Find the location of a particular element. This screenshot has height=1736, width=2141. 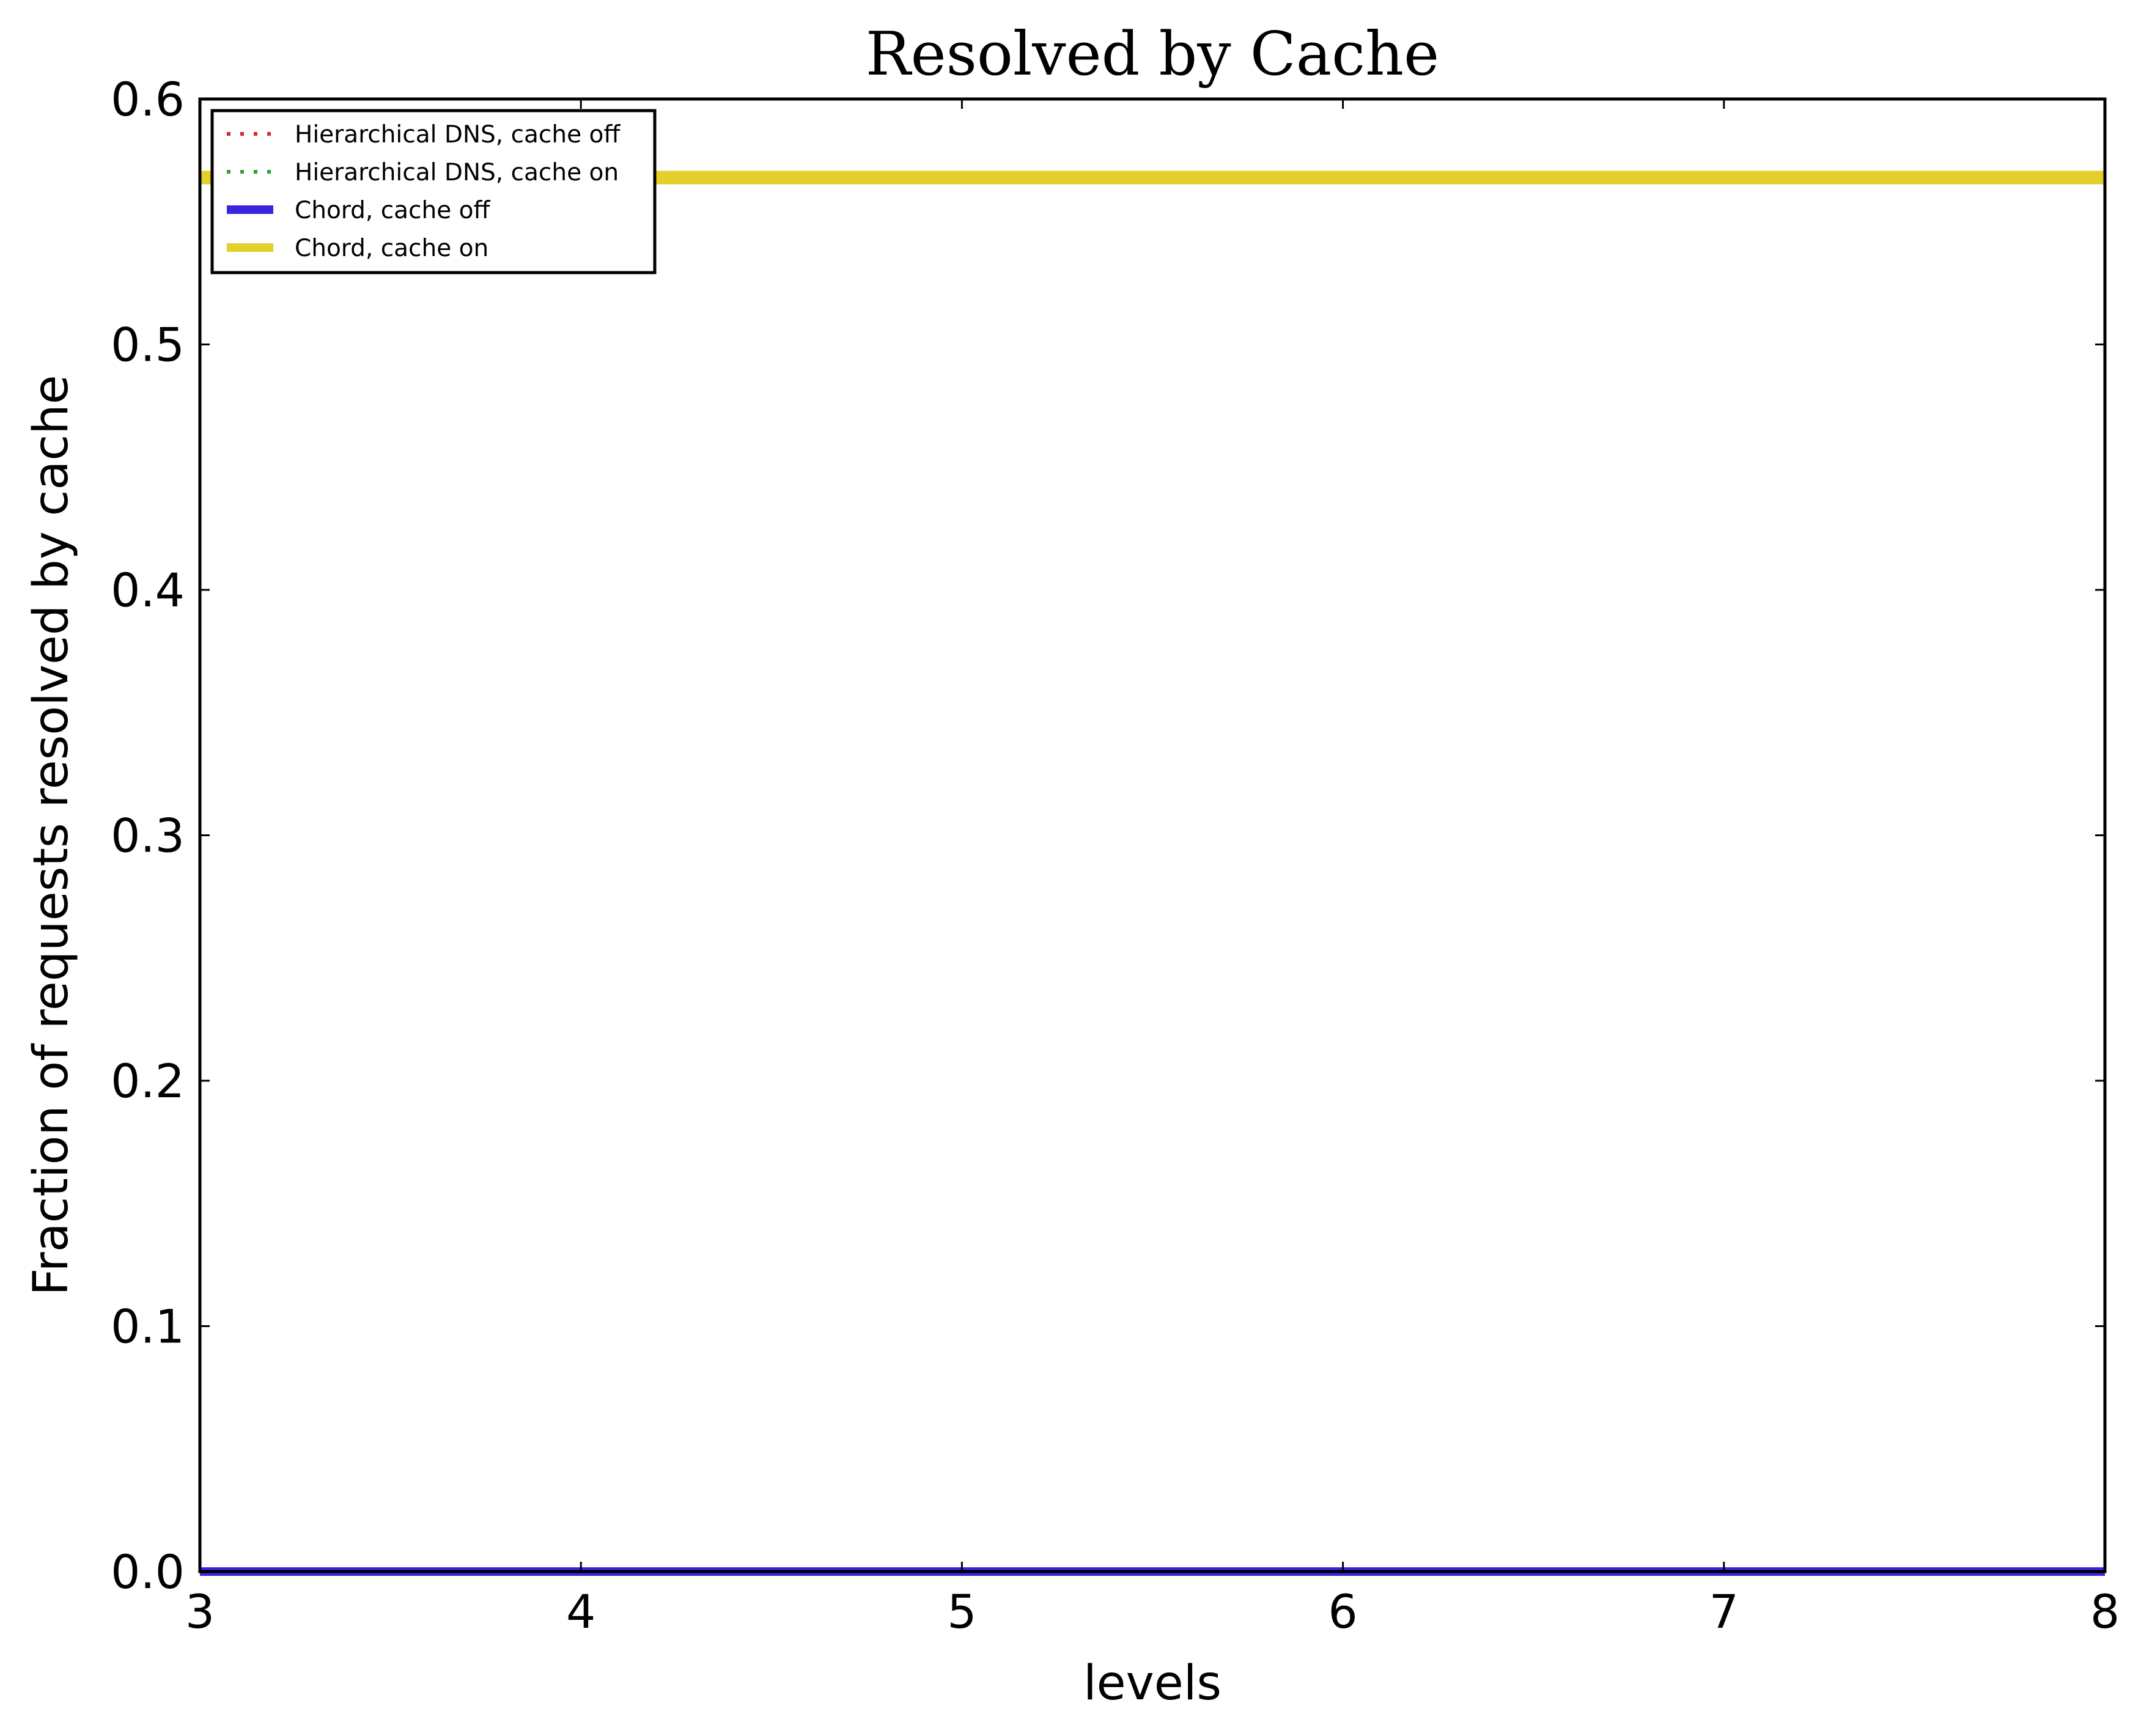

y-axis-label: Fraction of requests resolved by cache is located at coordinates (52, 835).